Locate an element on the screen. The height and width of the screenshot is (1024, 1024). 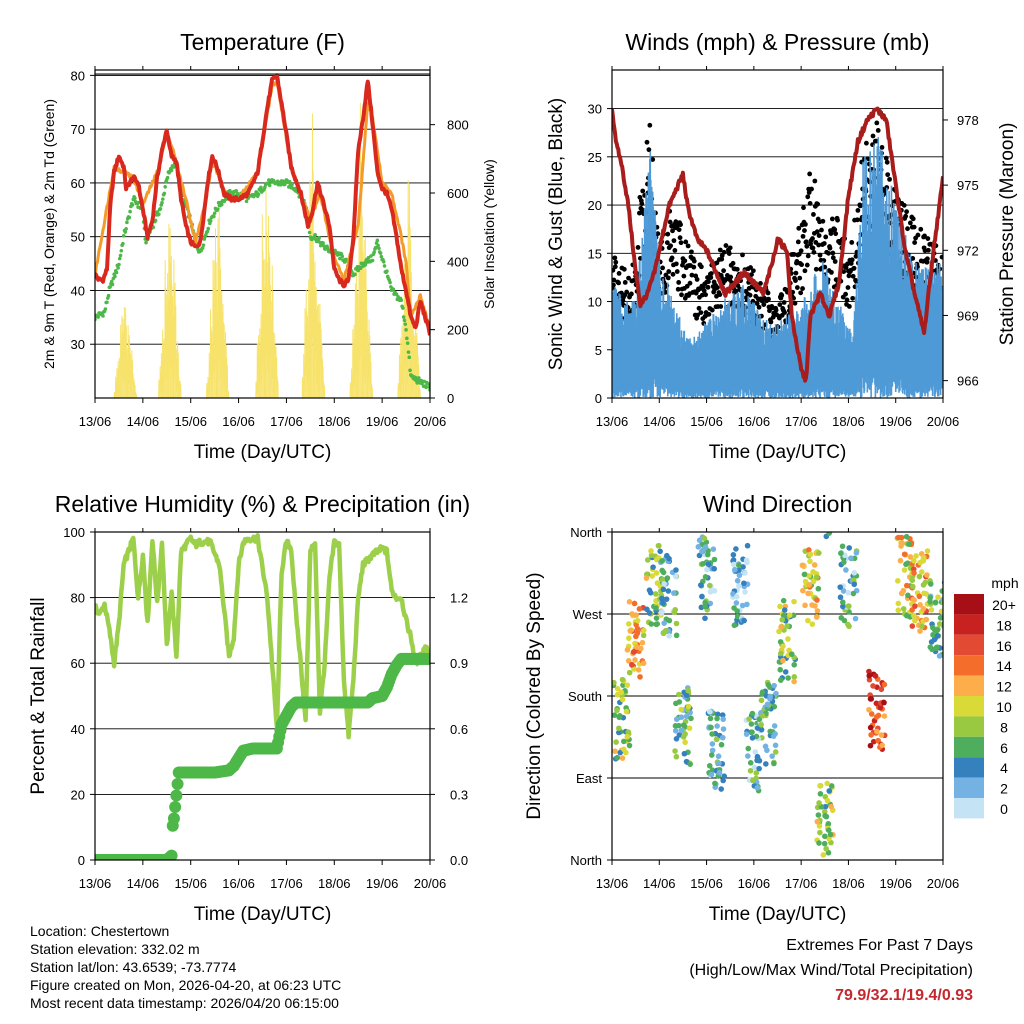
plot-frame is located at coordinates (262, 234).